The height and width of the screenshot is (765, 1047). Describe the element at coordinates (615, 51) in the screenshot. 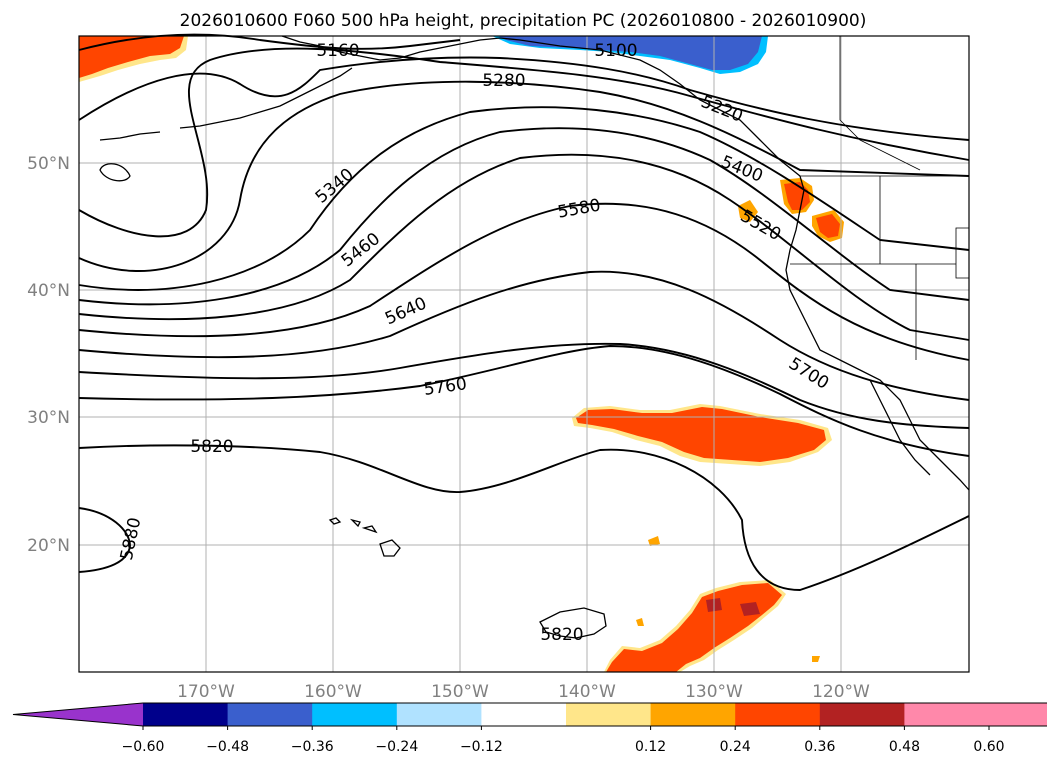

I see `contour-label: 5100` at that location.